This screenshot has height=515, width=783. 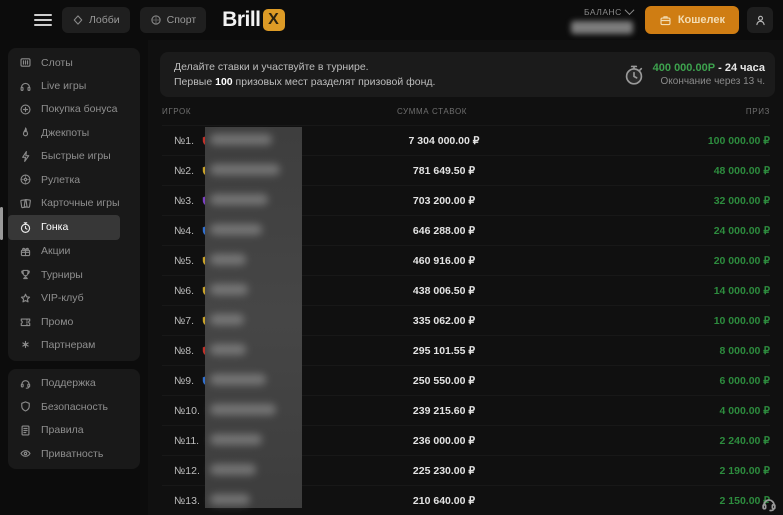 I want to click on sidebar-item-slots: Слоты, so click(x=74, y=62).